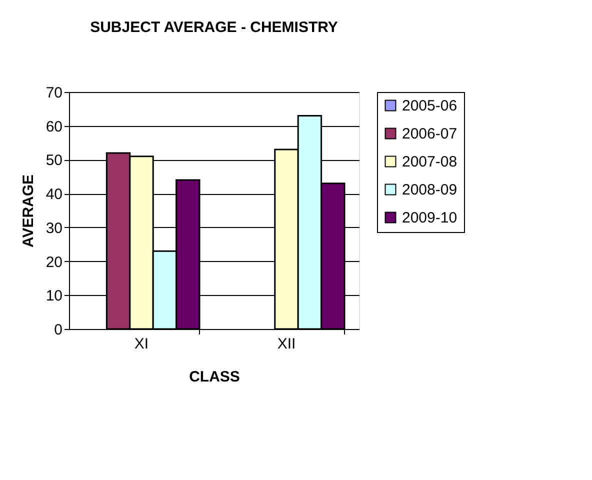 This screenshot has width=592, height=480. I want to click on x-axis-title: CLASS, so click(214, 377).